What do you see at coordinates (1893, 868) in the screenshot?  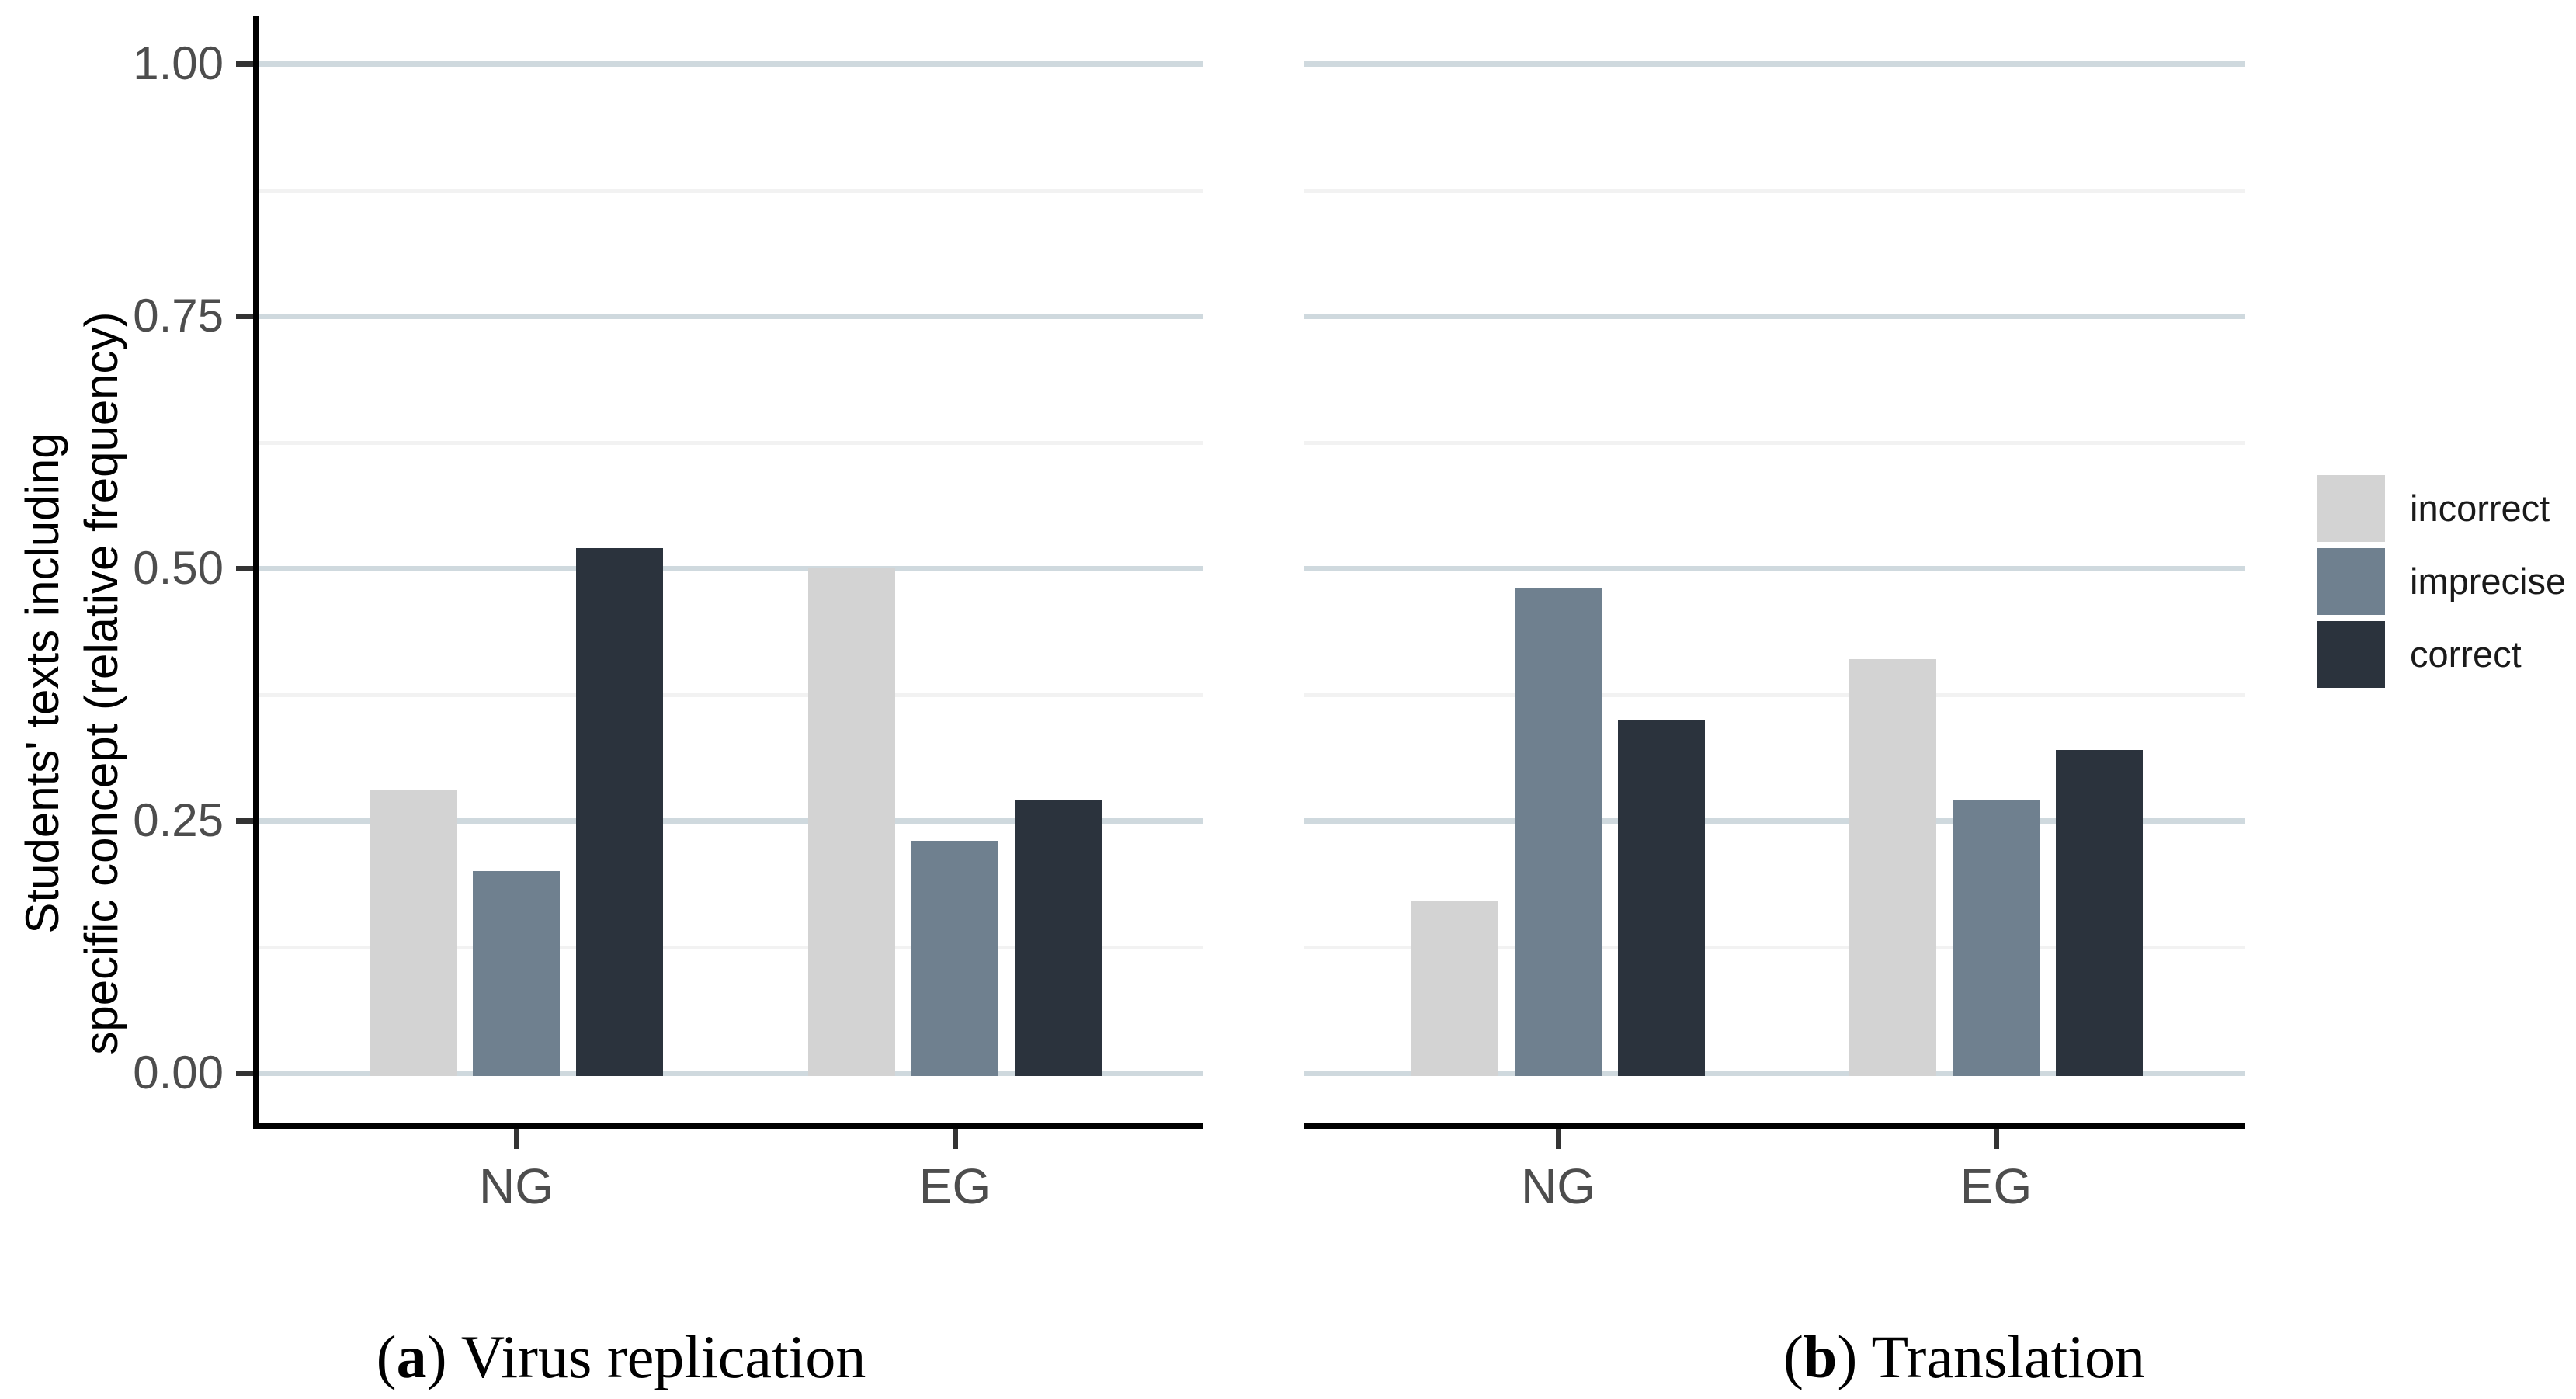 I see `bar-b-EG-incorrect` at bounding box center [1893, 868].